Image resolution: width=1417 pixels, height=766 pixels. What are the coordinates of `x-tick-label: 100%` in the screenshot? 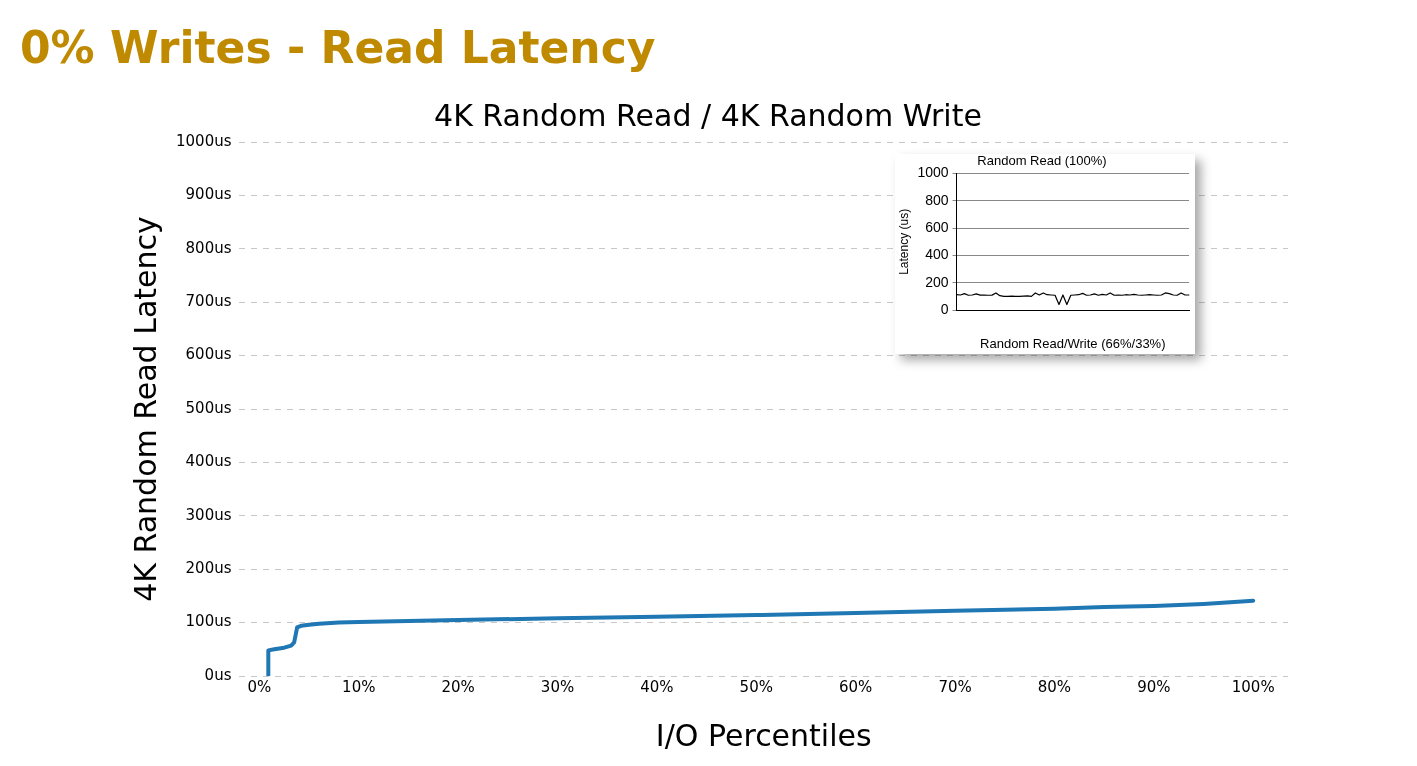 It's located at (1253, 686).